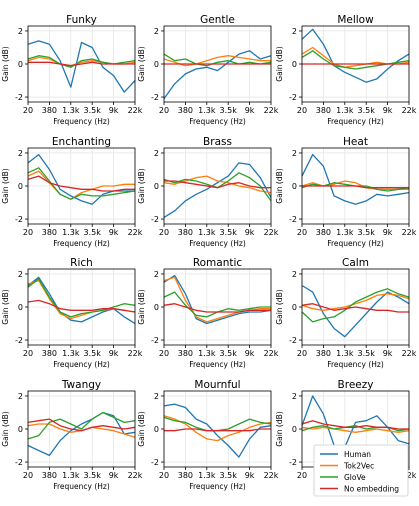  What do you see at coordinates (217, 20) in the screenshot?
I see `panel-title: Gentle` at bounding box center [217, 20].